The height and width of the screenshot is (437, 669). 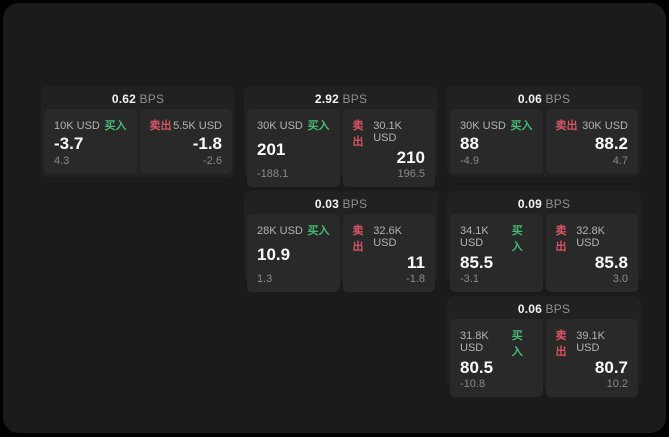 I want to click on buy-size-label: 28K USD, so click(x=280, y=231).